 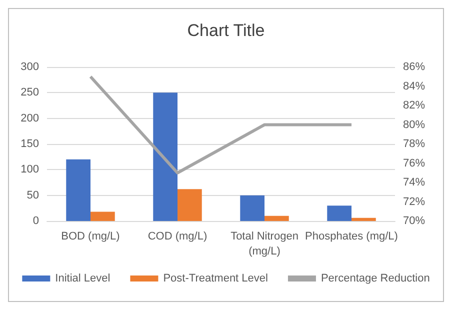 What do you see at coordinates (215, 278) in the screenshot?
I see `legend-label: Post-Treatment Level` at bounding box center [215, 278].